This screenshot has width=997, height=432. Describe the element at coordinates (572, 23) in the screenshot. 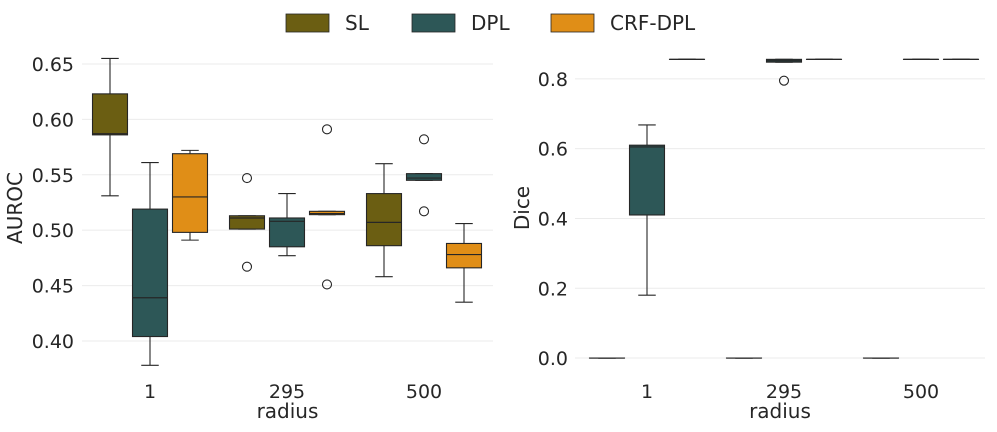

I see `legend-swatch-crf-dpl` at that location.